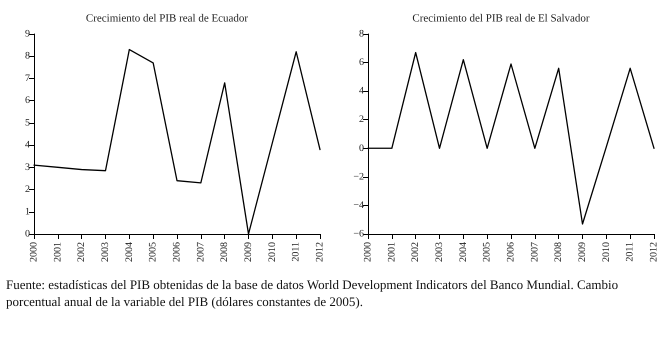 The image size is (668, 338). What do you see at coordinates (27, 34) in the screenshot?
I see `y-tick-label: 9` at bounding box center [27, 34].